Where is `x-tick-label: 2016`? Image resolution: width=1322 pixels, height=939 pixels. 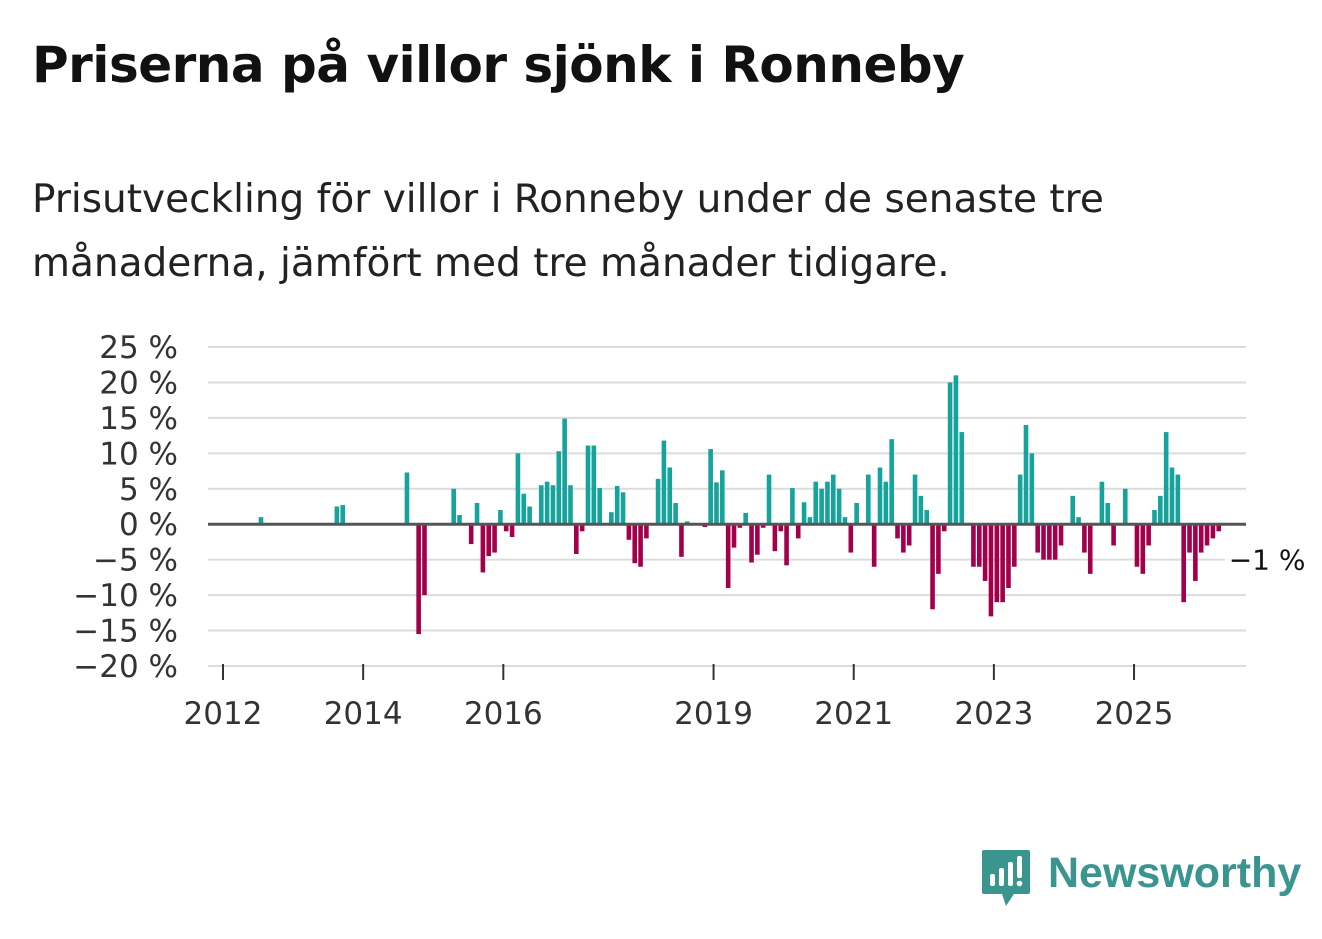 x-tick-label: 2016 is located at coordinates (503, 714).